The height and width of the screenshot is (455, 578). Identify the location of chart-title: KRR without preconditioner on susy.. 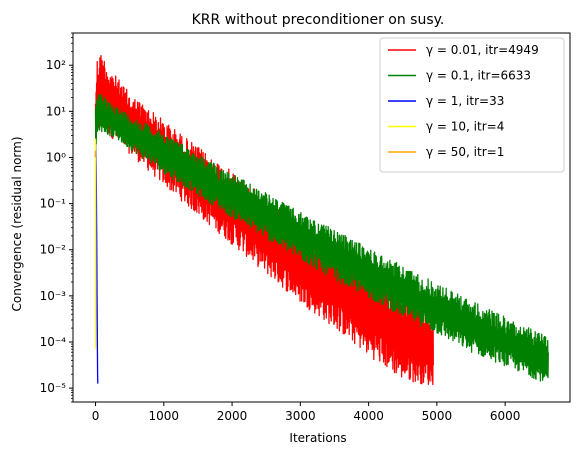
(318, 20).